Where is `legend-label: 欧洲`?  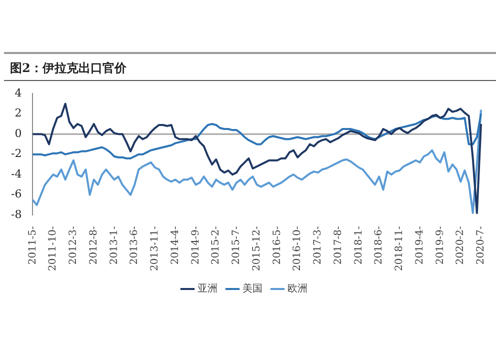
legend-label: 欧洲 is located at coordinates (298, 288).